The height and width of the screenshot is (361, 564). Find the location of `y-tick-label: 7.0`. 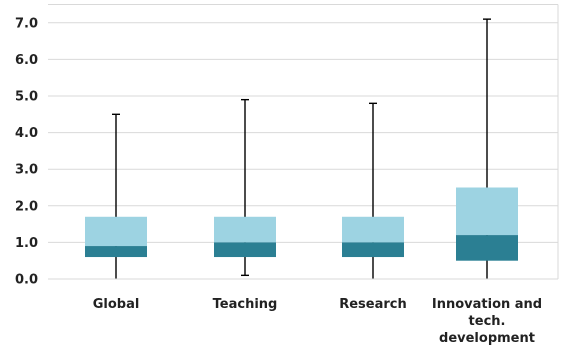

y-tick-label: 7.0 is located at coordinates (26, 23).